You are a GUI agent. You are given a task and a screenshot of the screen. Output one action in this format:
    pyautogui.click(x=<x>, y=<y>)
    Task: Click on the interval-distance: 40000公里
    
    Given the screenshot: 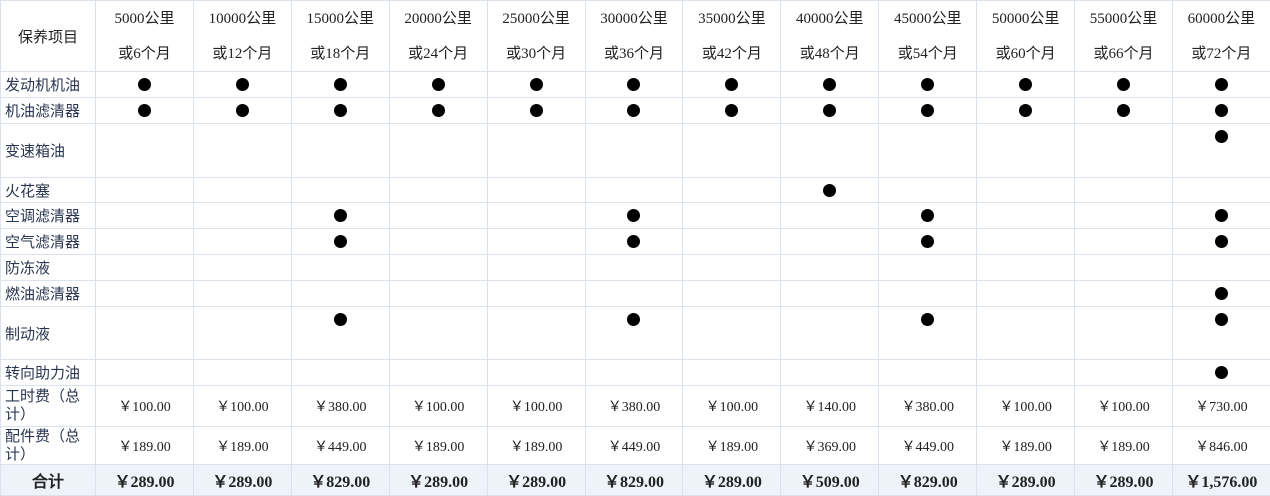 What is the action you would take?
    pyautogui.click(x=829, y=18)
    